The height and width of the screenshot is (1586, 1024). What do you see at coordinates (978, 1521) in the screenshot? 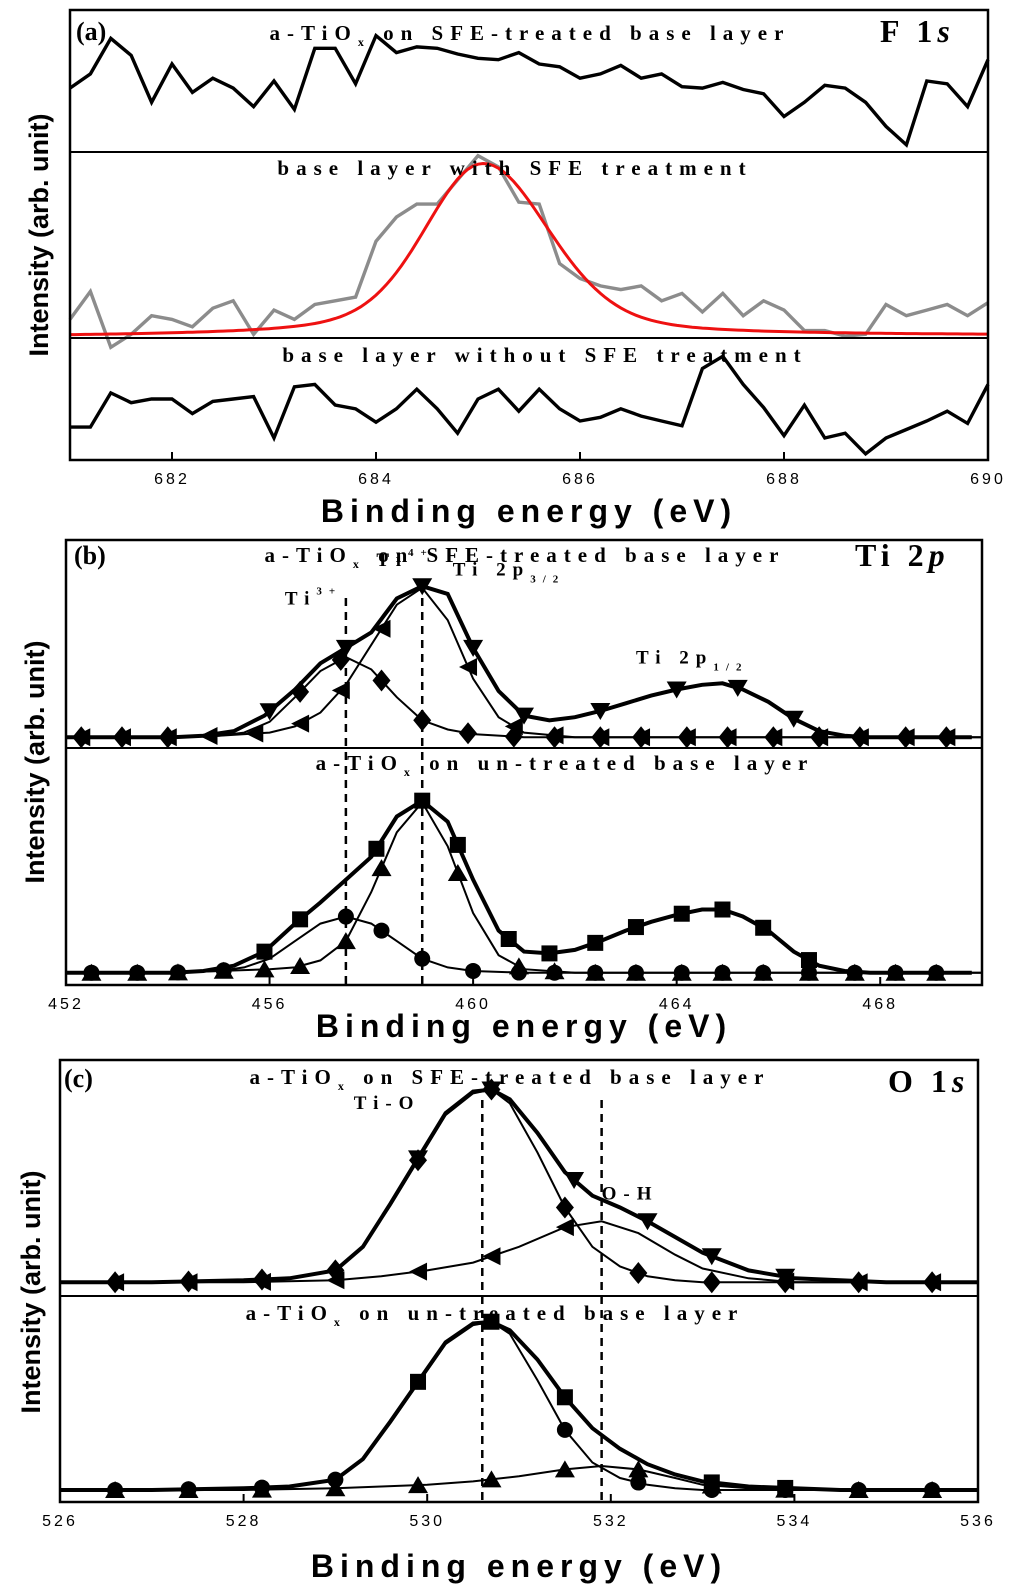
I see `x-tick-label: 536` at bounding box center [978, 1521].